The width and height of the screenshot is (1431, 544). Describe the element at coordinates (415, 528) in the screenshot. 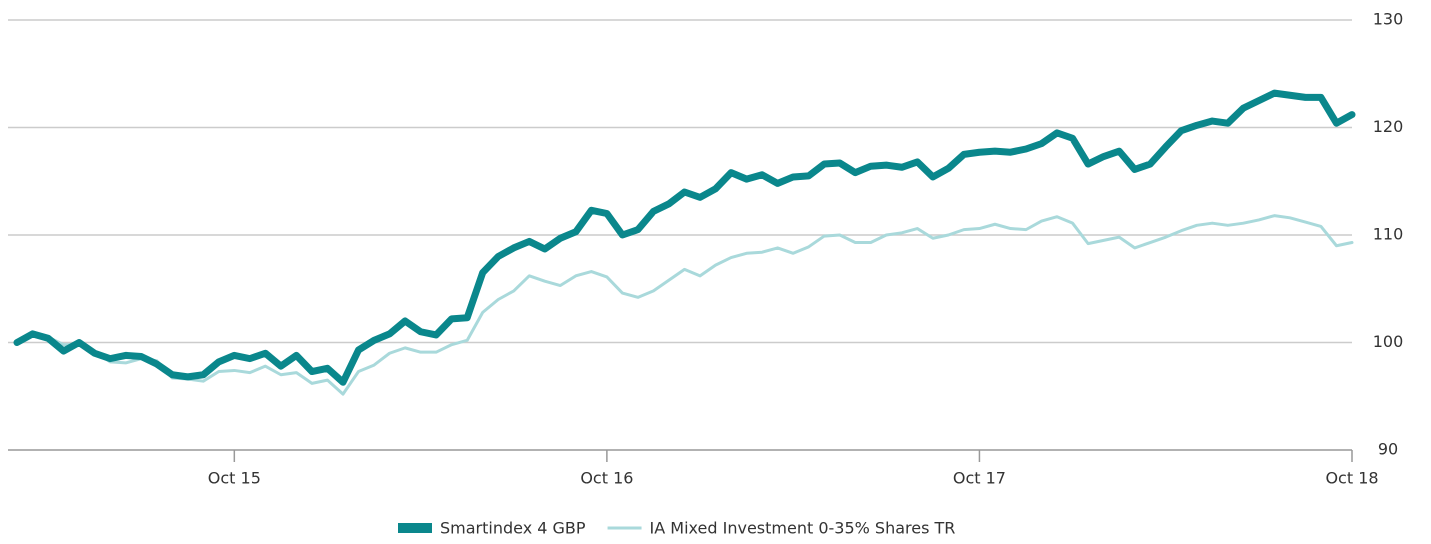

I see `legend-swatch` at that location.